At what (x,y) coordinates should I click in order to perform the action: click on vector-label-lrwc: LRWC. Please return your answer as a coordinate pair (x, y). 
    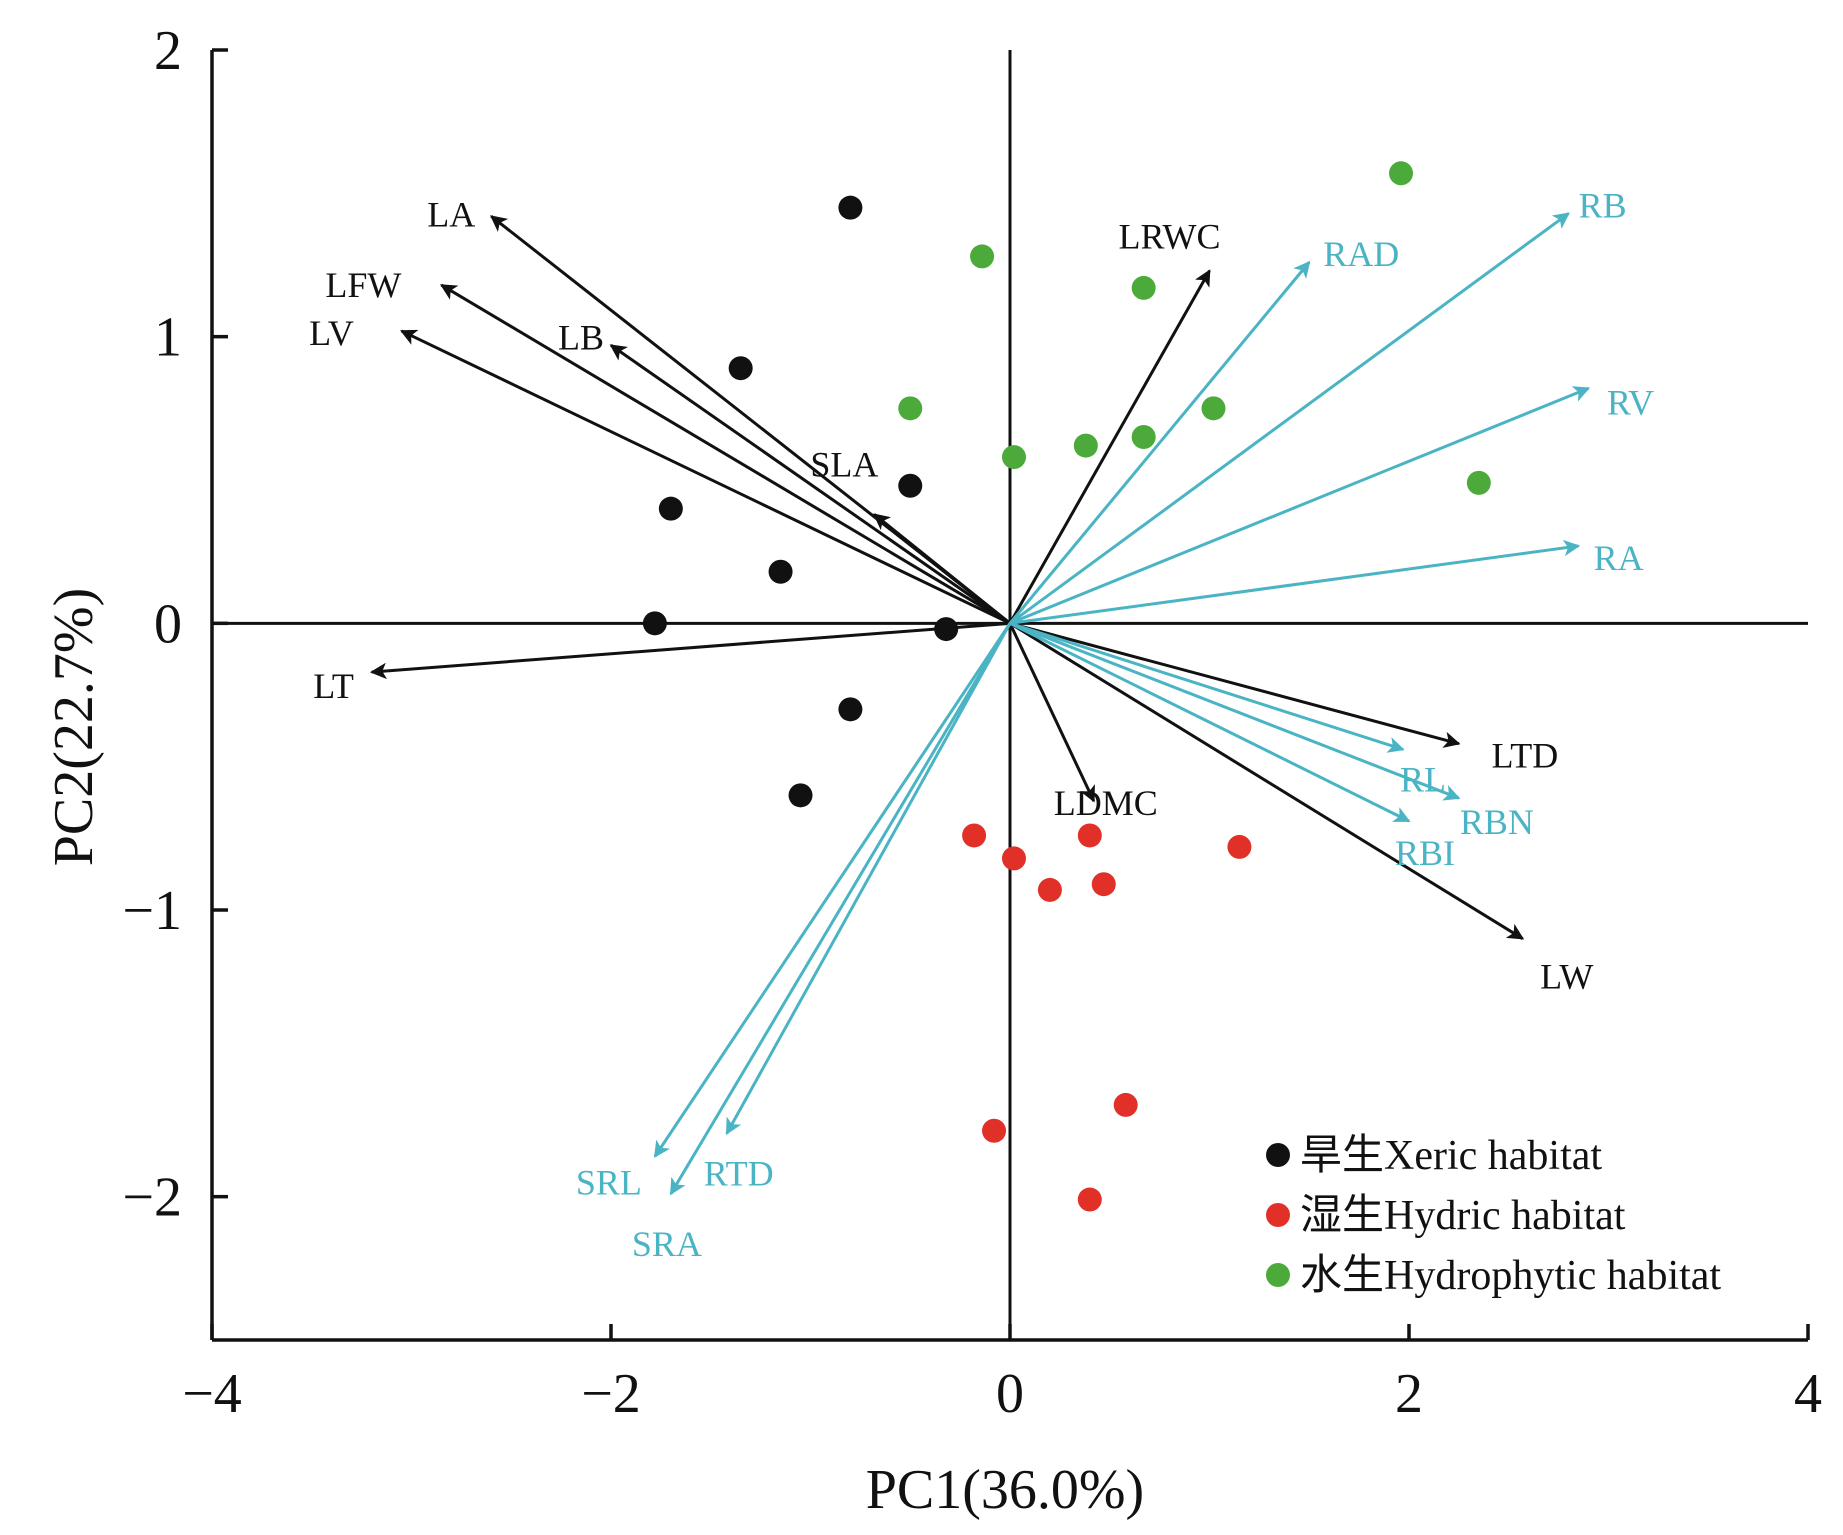
    Looking at the image, I should click on (1169, 237).